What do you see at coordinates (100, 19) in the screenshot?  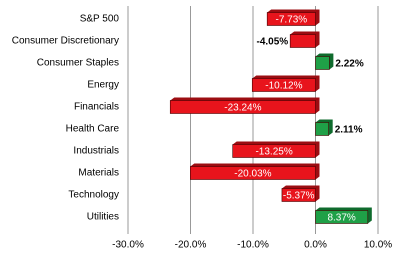 I see `y-tick-label: S&P 500` at bounding box center [100, 19].